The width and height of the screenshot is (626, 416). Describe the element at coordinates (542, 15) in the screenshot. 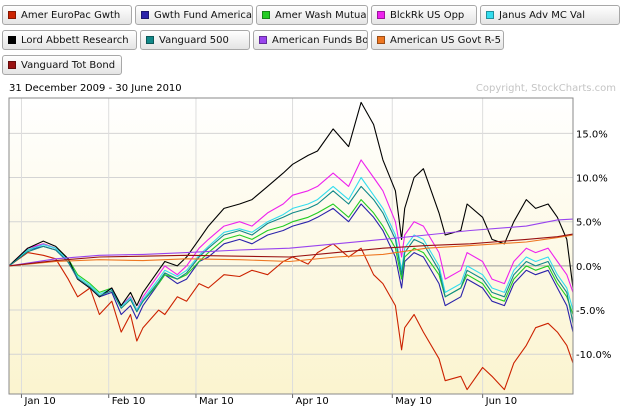

I see `legend-label: Janus Adv MC Val` at that location.